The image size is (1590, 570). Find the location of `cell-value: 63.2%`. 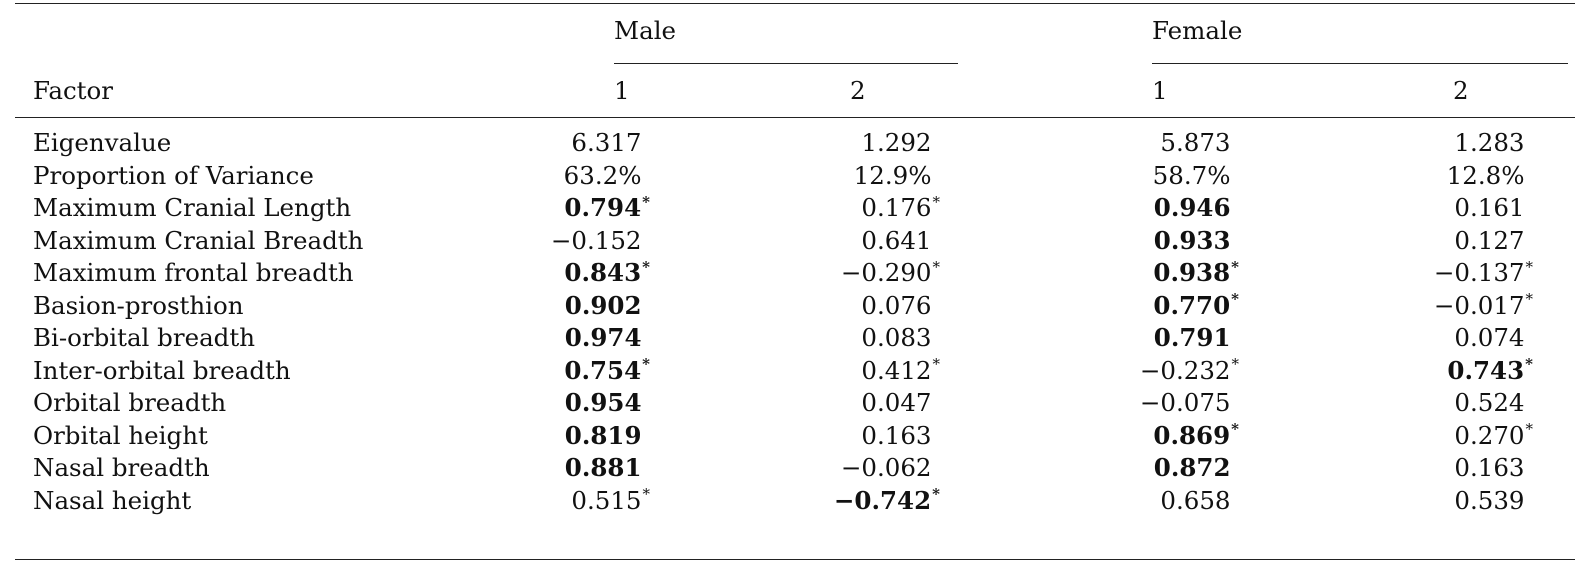

cell-value: 63.2% is located at coordinates (602, 175).